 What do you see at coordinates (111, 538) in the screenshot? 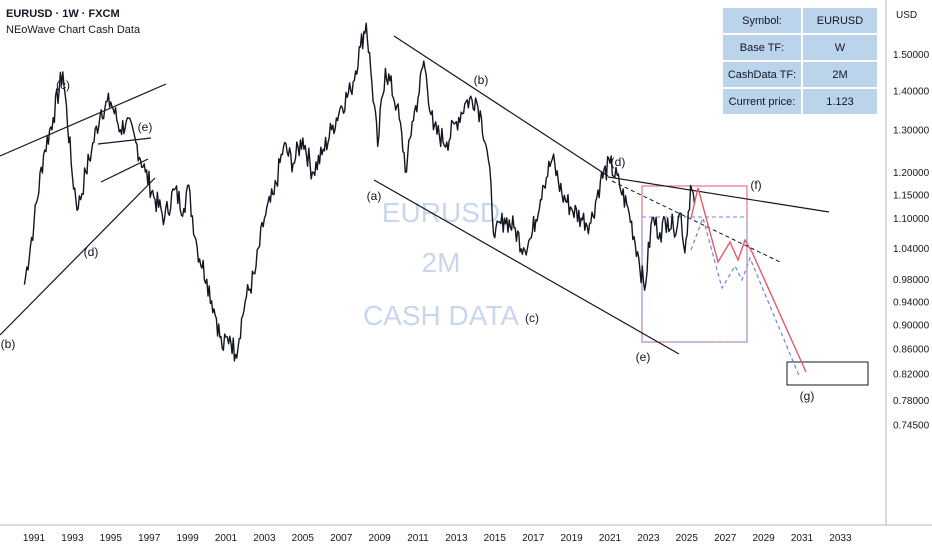
I see `x-tick-label: 1995` at bounding box center [111, 538].